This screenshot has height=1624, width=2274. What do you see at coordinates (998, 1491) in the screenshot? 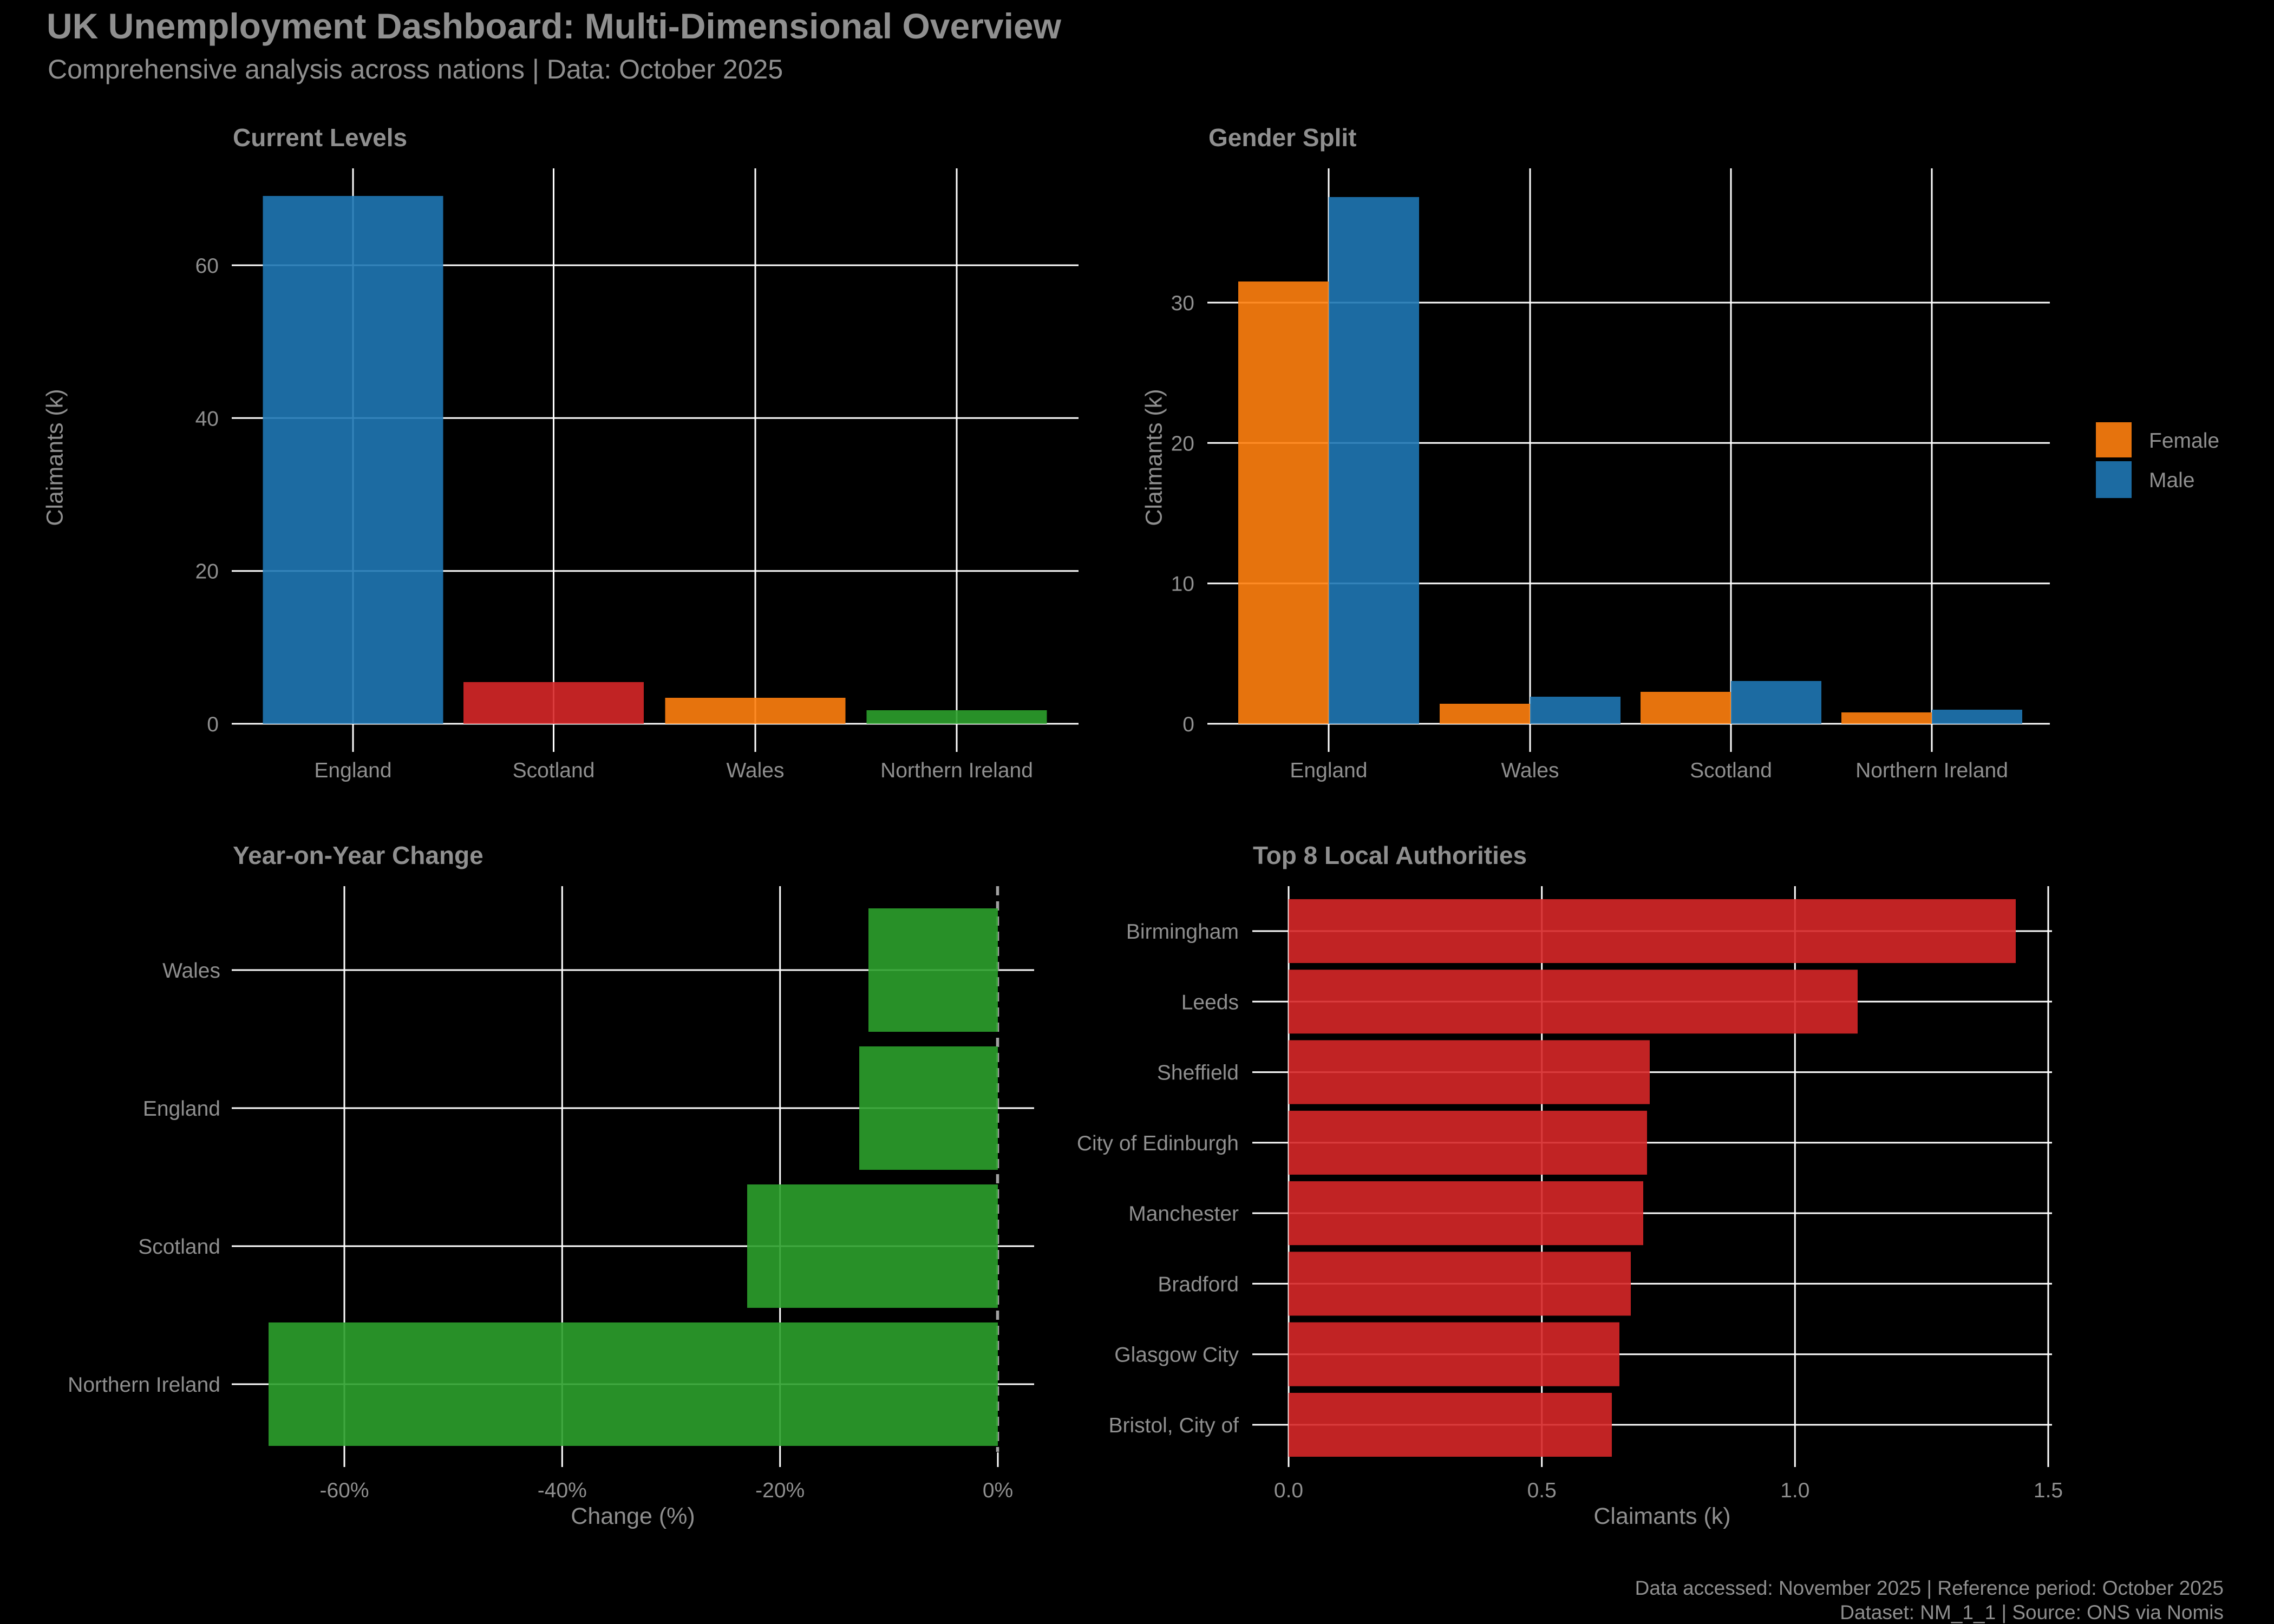
I see `svg-text: 0%` at bounding box center [998, 1491].